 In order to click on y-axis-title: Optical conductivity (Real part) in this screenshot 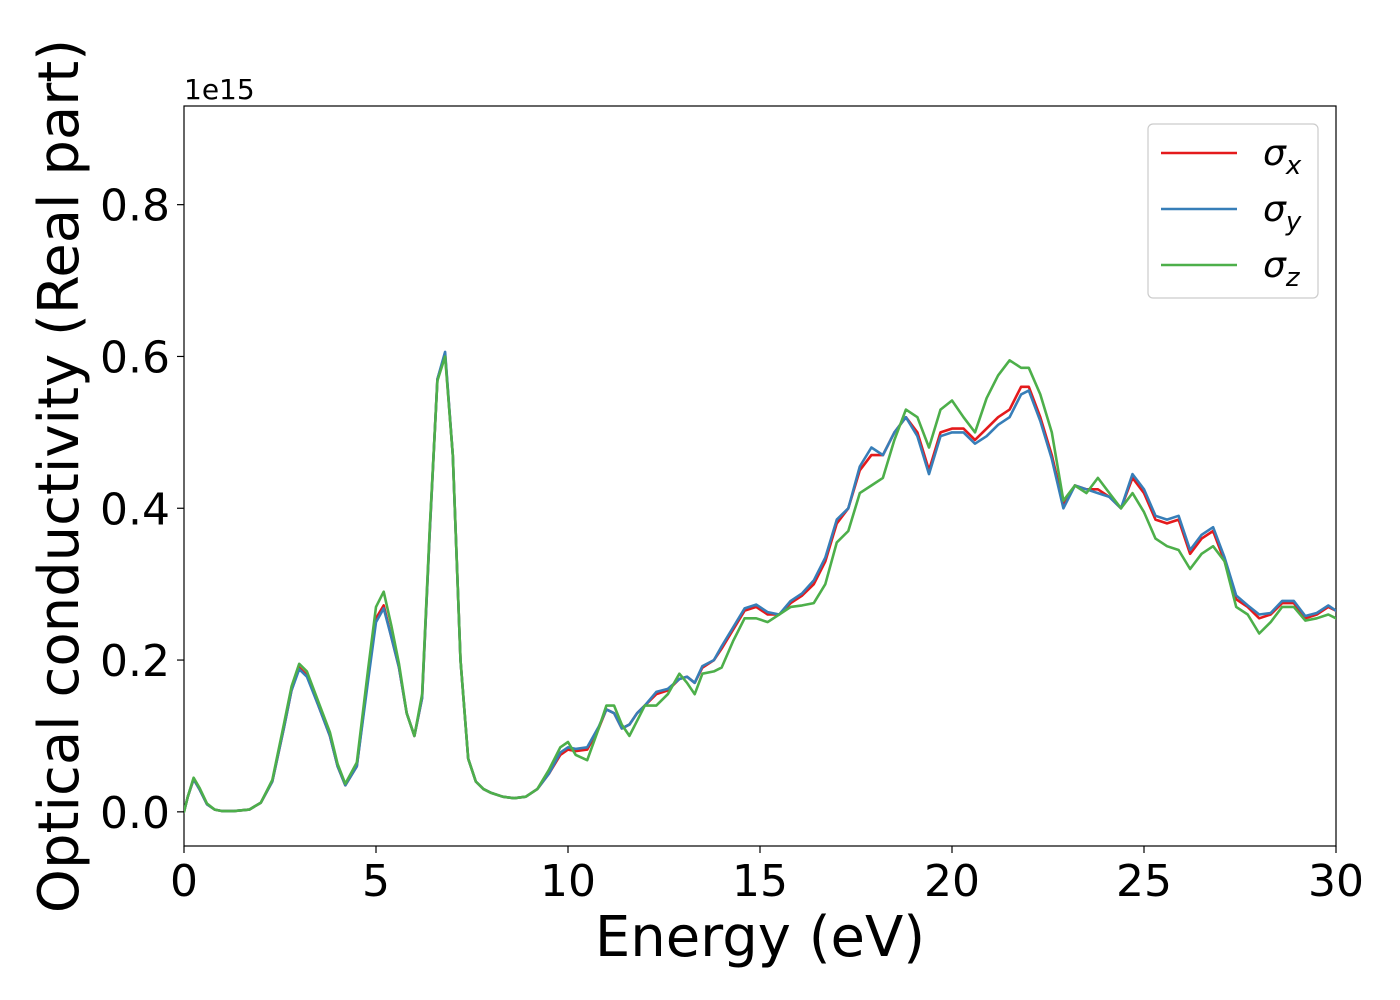, I will do `click(59, 476)`.